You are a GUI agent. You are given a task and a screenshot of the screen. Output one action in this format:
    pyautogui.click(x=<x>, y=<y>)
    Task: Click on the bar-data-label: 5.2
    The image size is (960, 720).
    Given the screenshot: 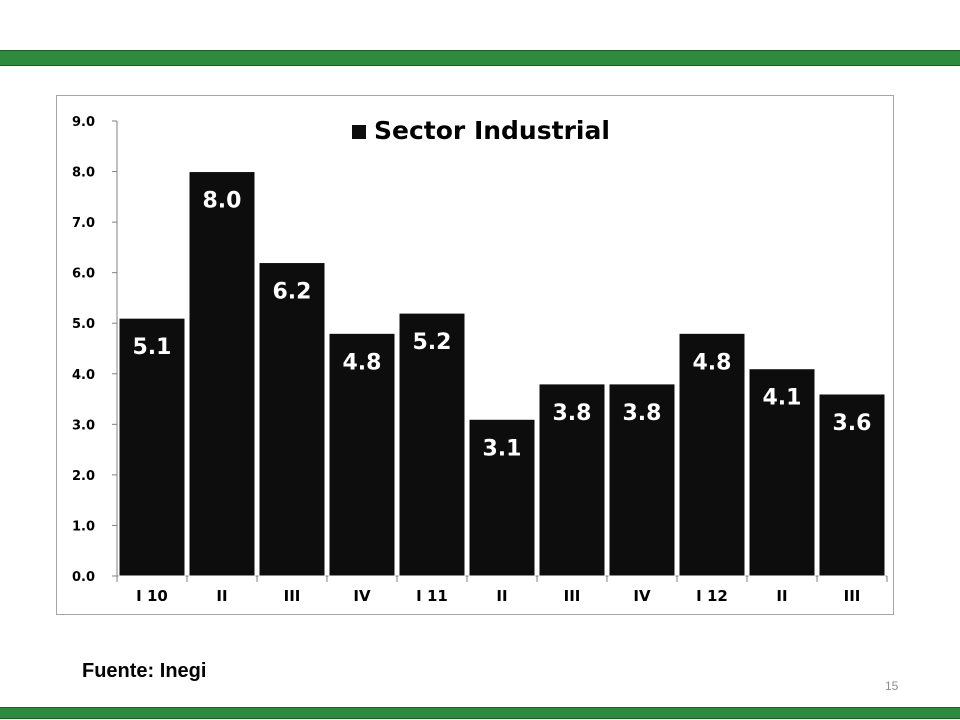 What is the action you would take?
    pyautogui.click(x=432, y=342)
    